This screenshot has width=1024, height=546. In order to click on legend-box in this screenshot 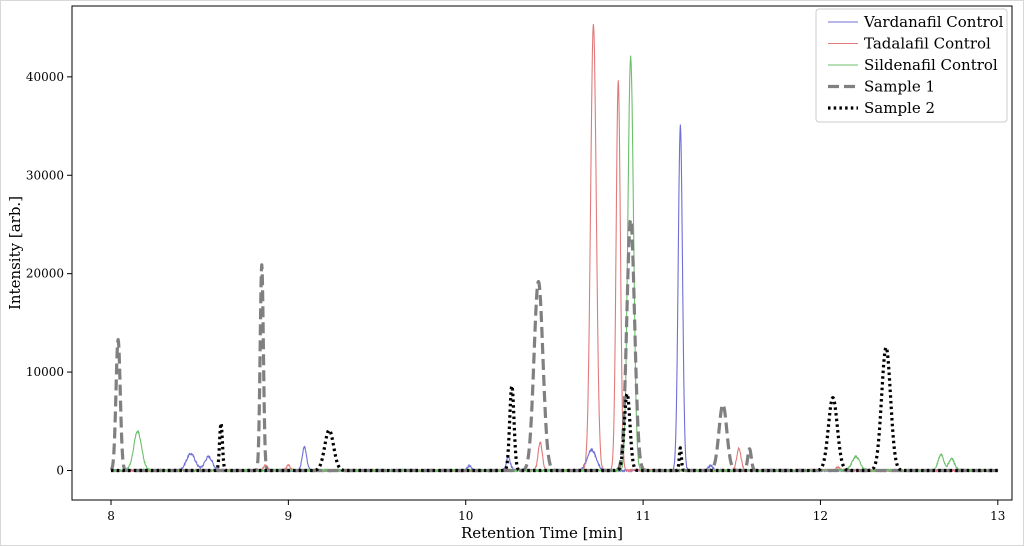, I will do `click(911, 65)`.